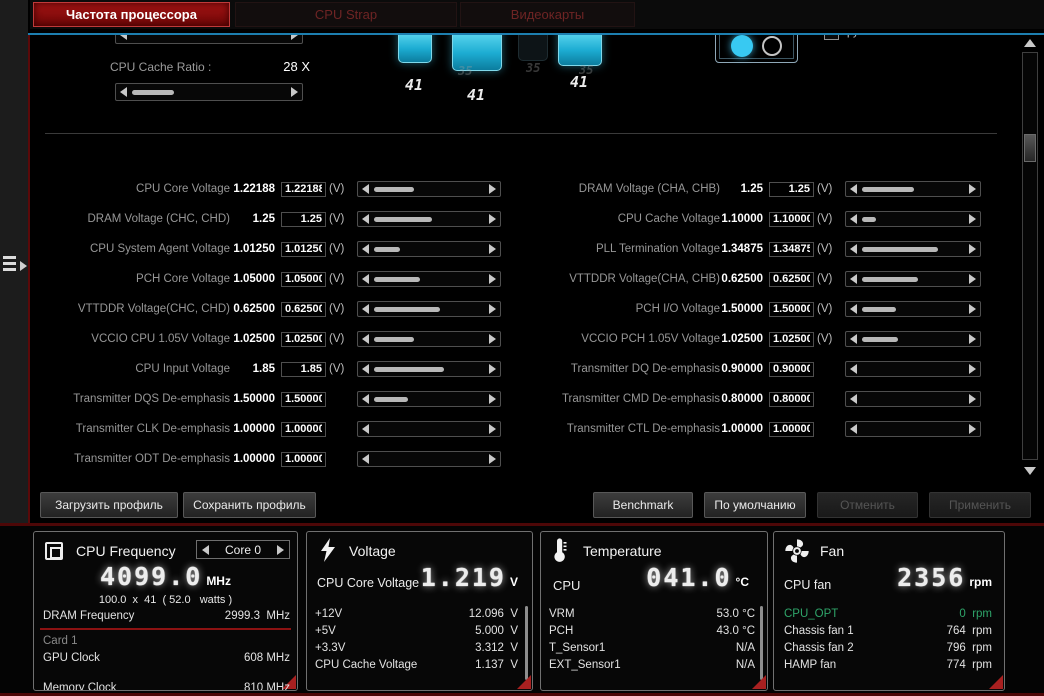 This screenshot has width=1044, height=696. Describe the element at coordinates (1030, 471) in the screenshot. I see `scrollbar-down-button` at that location.